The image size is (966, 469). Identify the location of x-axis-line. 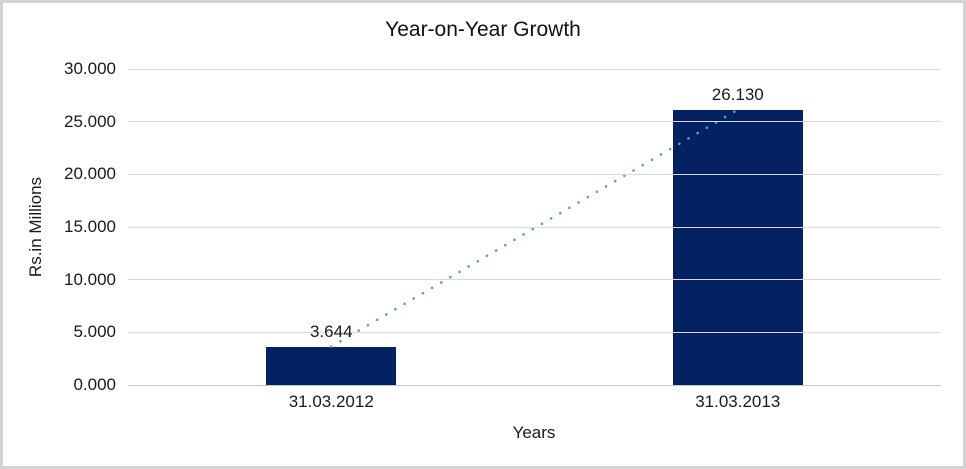
(534, 385).